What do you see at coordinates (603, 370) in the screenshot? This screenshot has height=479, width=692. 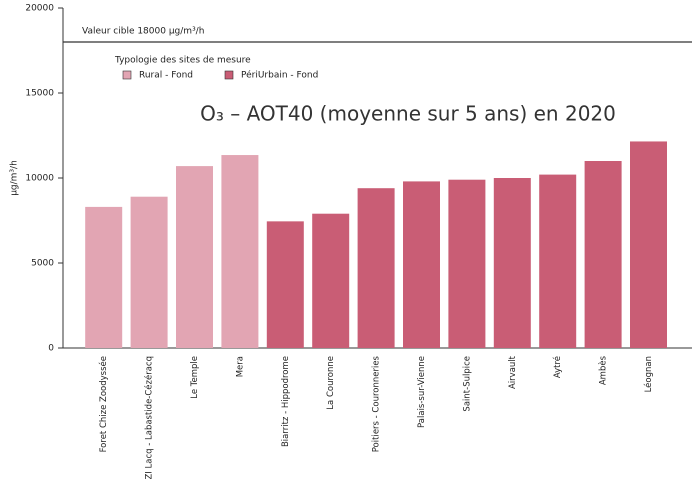 I see `x-tick-label: Ambès` at bounding box center [603, 370].